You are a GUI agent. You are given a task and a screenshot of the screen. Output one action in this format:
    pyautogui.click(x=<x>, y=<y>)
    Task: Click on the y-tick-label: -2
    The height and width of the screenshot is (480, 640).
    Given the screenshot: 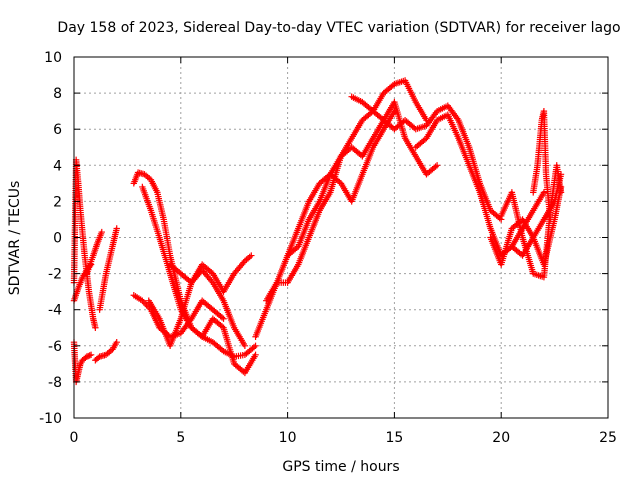 What is the action you would take?
    pyautogui.click(x=55, y=275)
    